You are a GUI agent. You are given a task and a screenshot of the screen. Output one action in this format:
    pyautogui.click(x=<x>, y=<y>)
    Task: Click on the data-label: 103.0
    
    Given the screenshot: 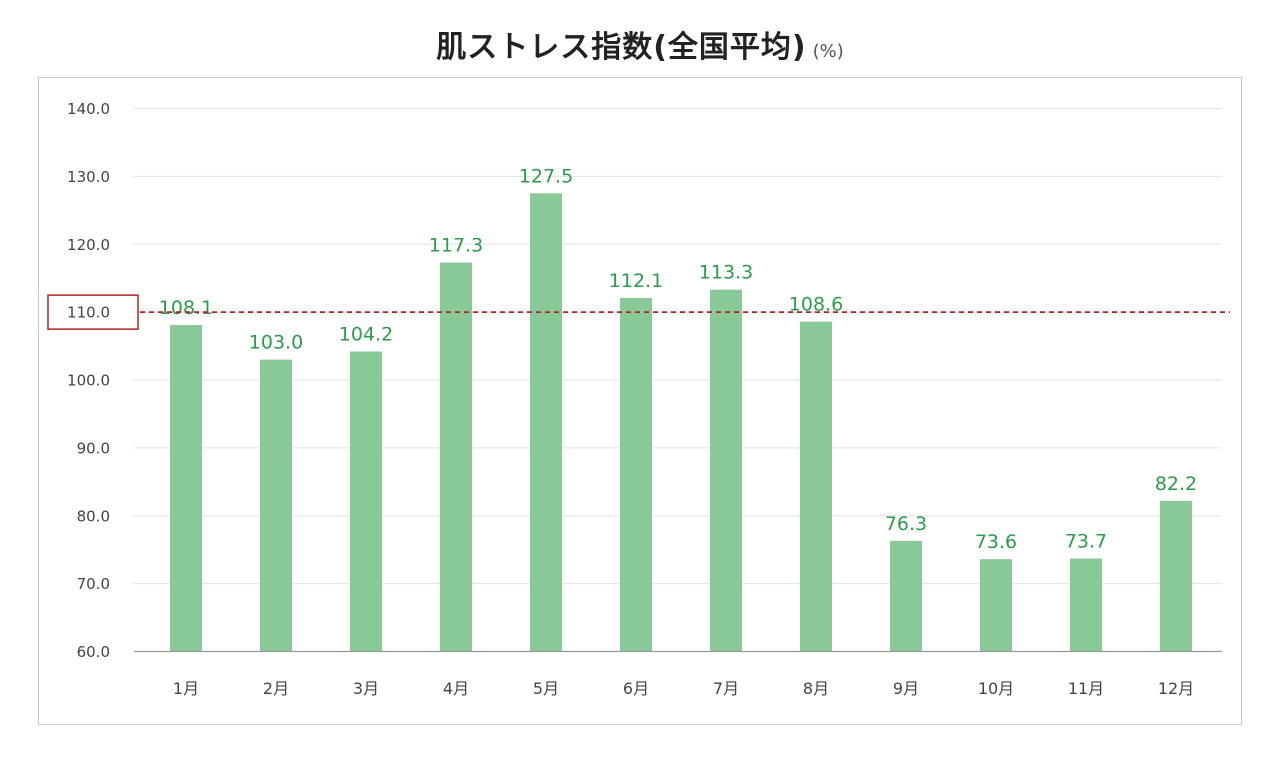 What is the action you would take?
    pyautogui.click(x=276, y=343)
    